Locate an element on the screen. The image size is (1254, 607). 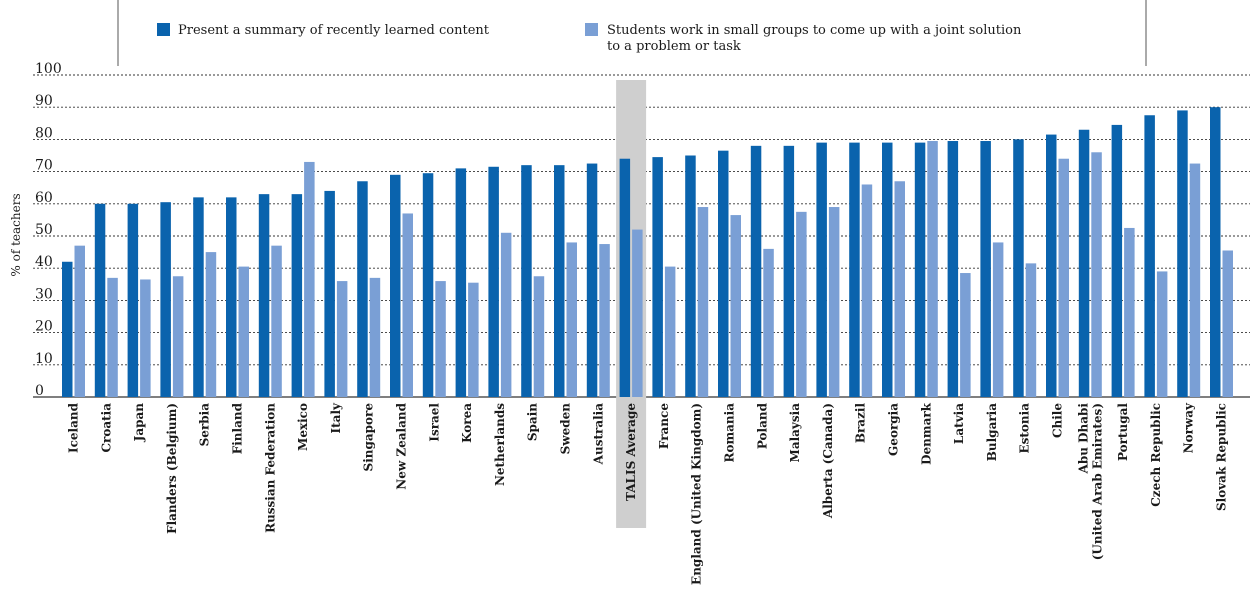
y-tick-label: 0 is located at coordinates (39, 391).